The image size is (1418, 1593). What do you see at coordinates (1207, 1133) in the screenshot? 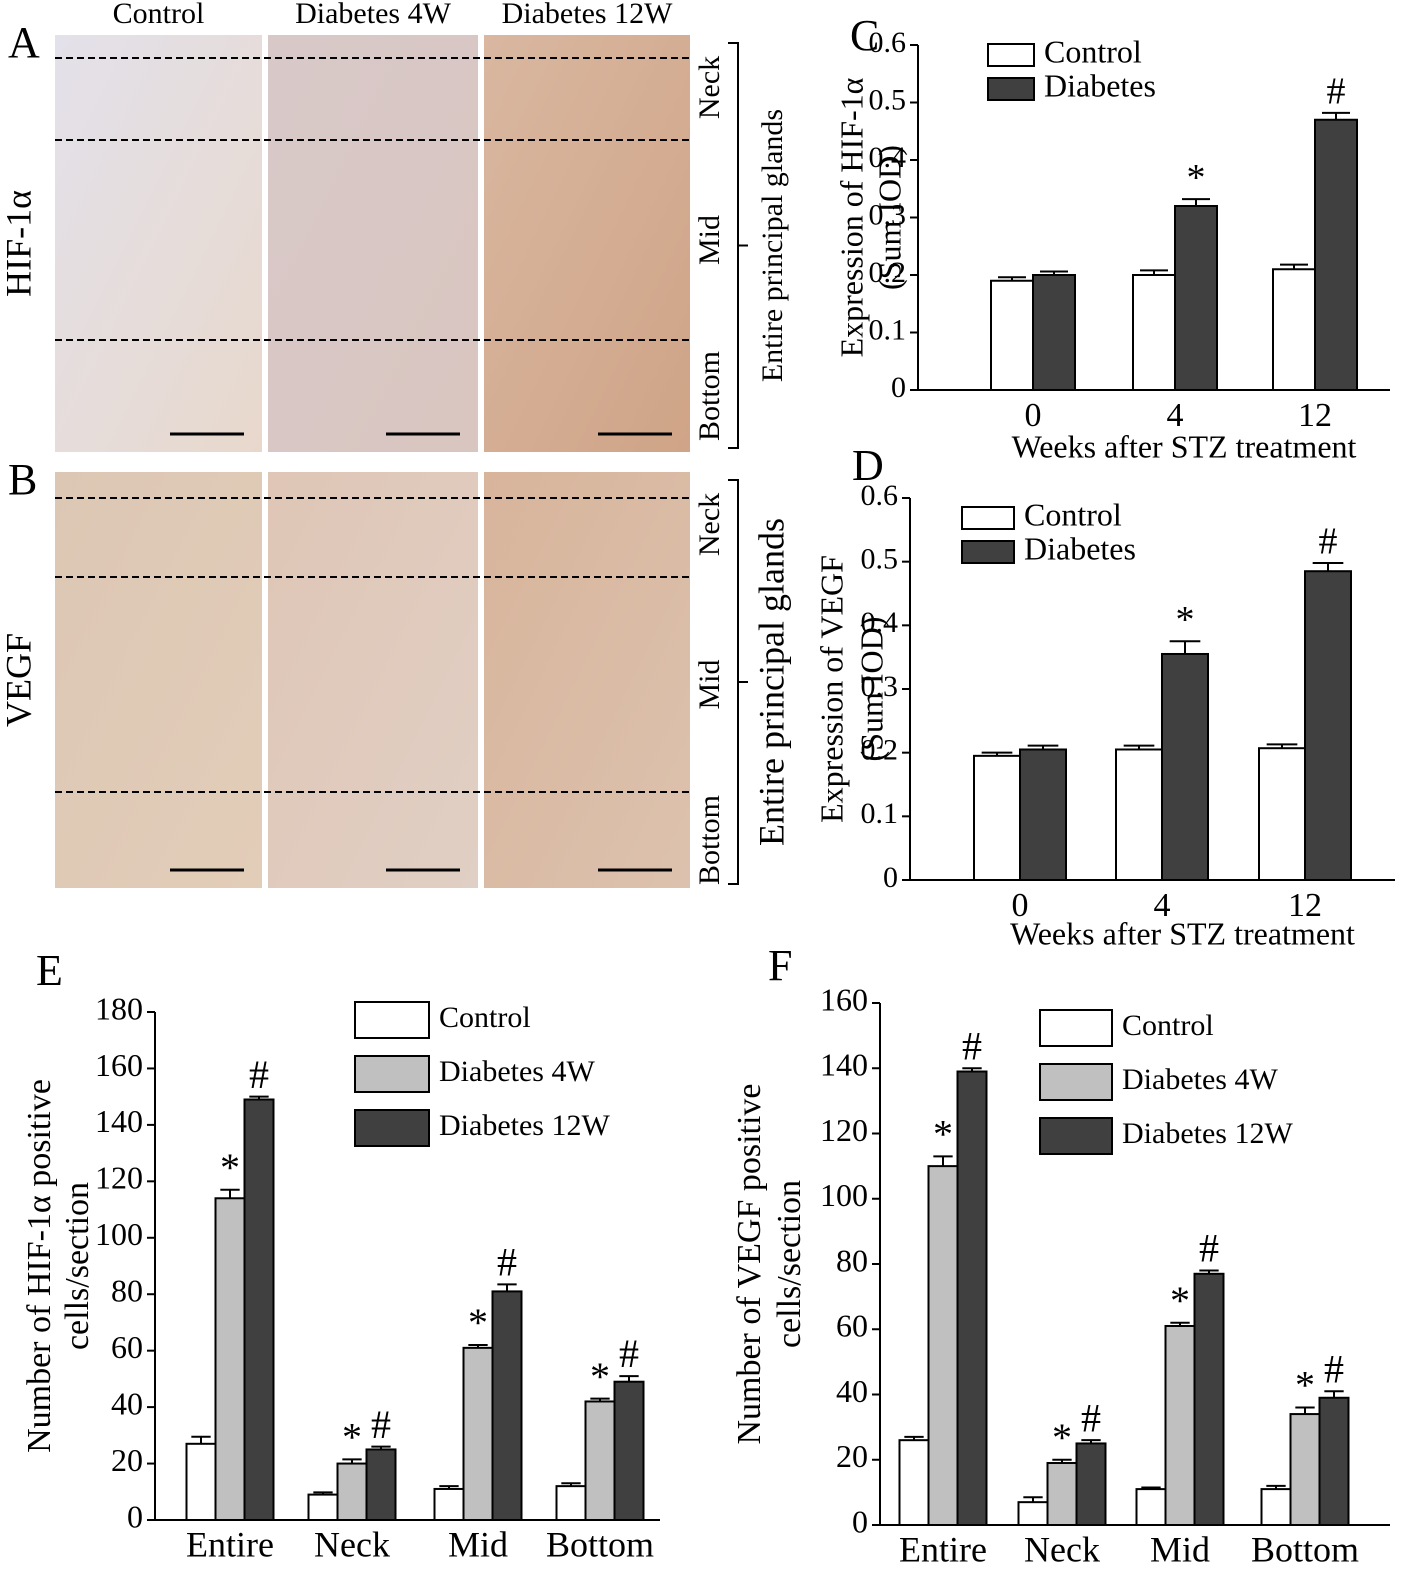
I see `legend-label: Diabetes 12W` at bounding box center [1207, 1133].